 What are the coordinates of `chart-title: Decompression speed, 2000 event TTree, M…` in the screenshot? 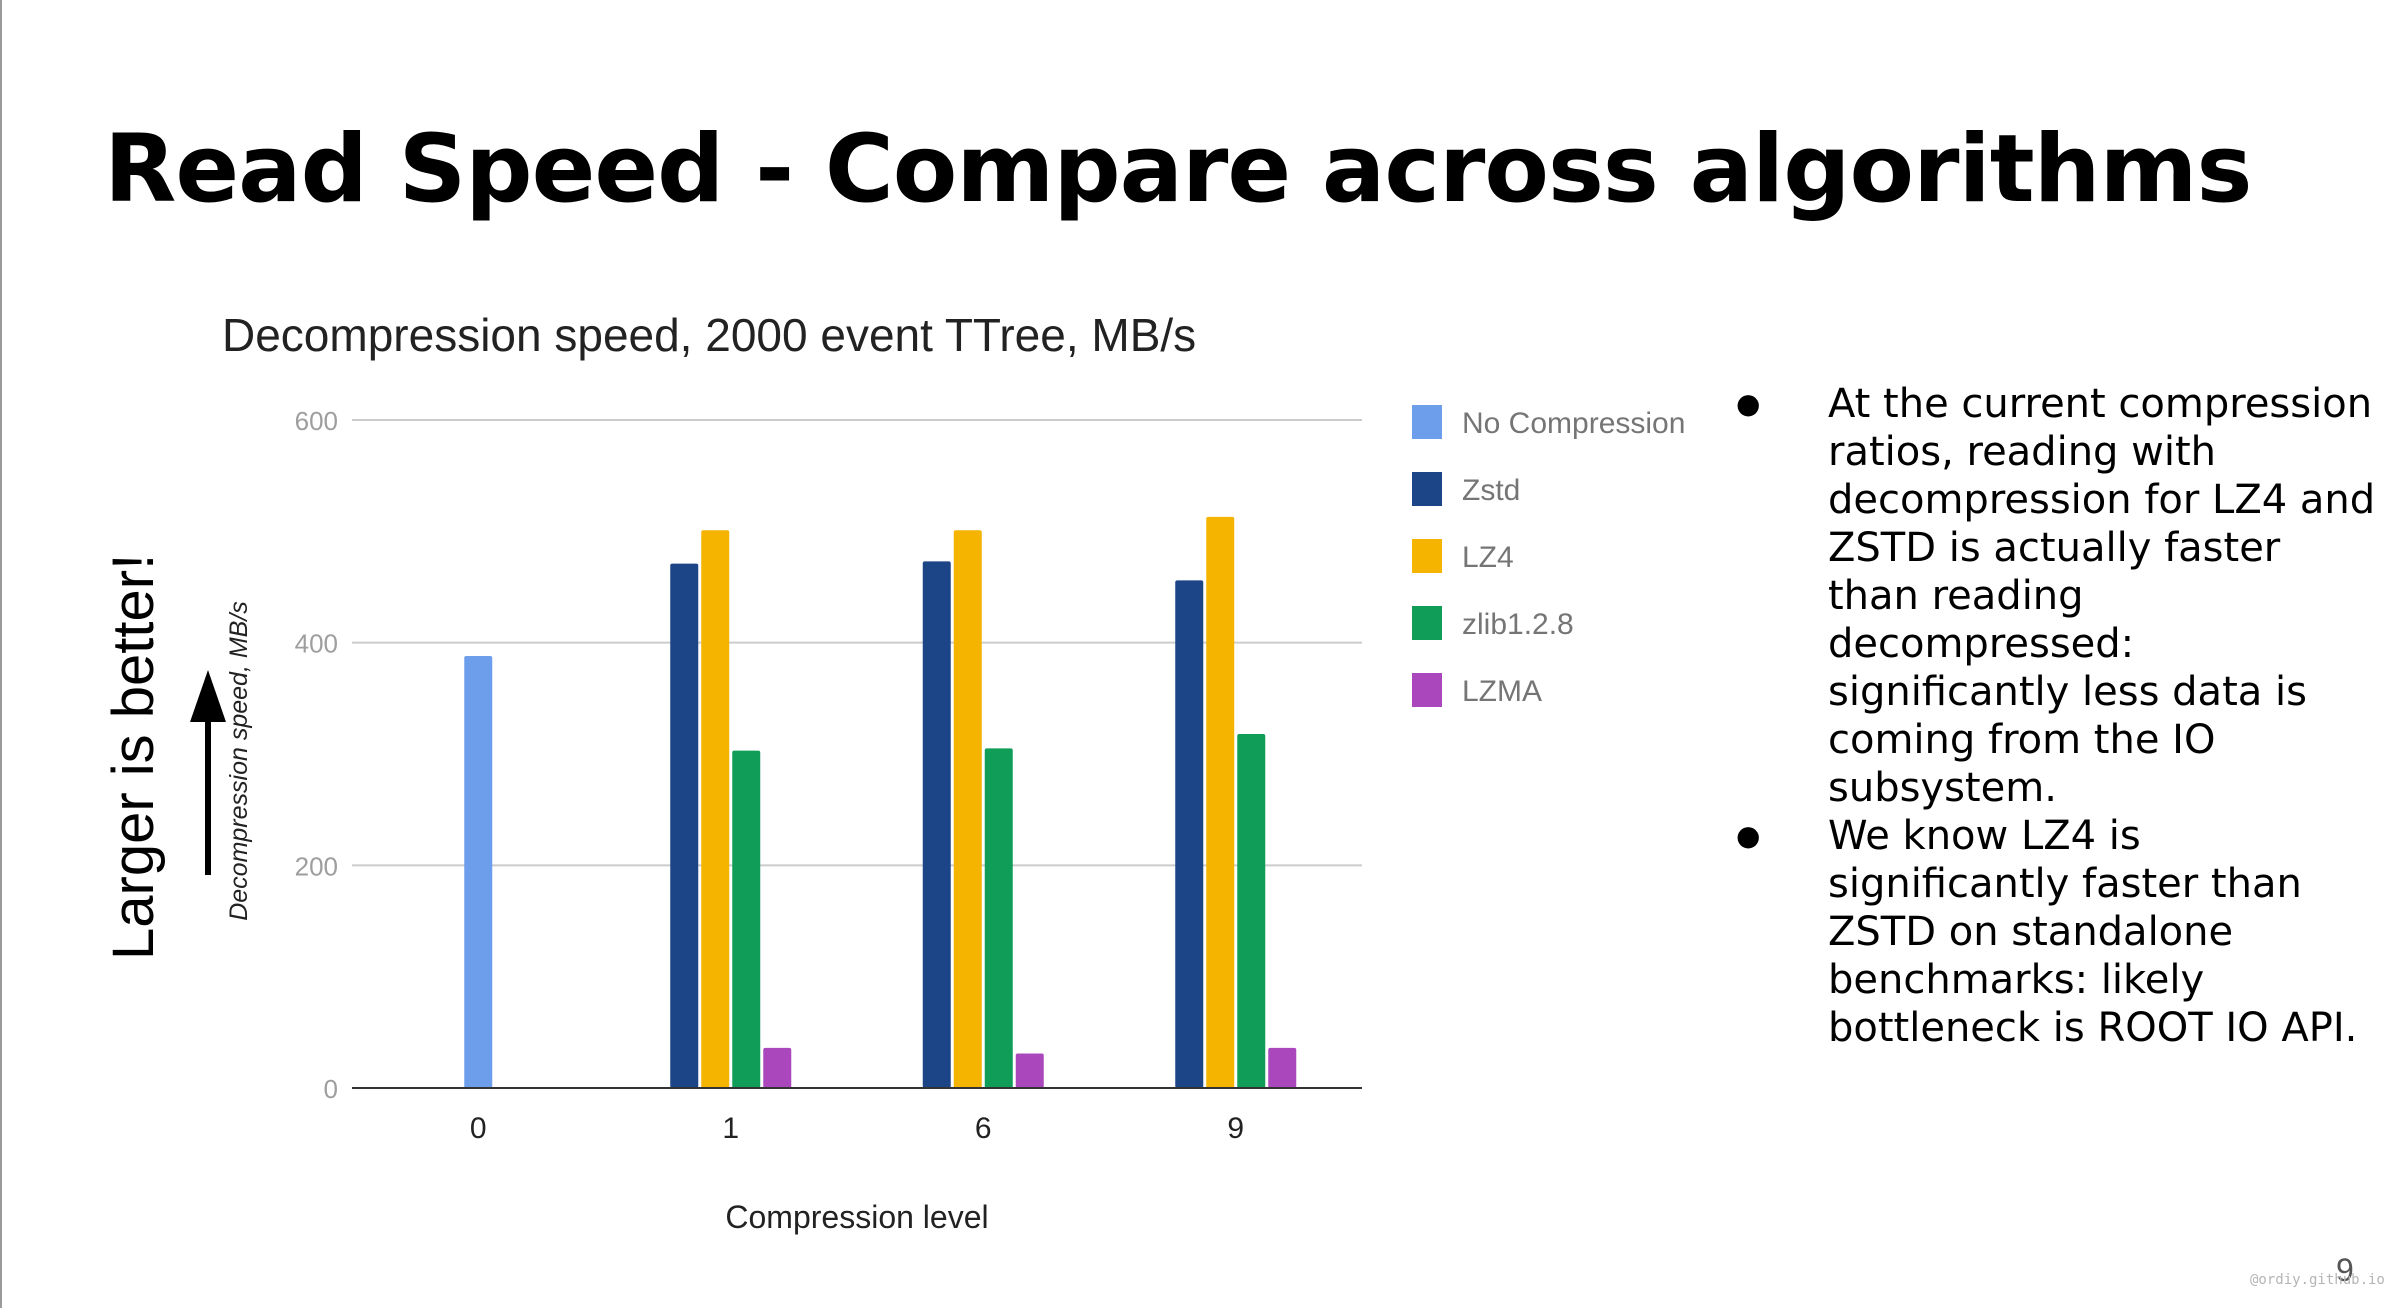 It's located at (709, 335).